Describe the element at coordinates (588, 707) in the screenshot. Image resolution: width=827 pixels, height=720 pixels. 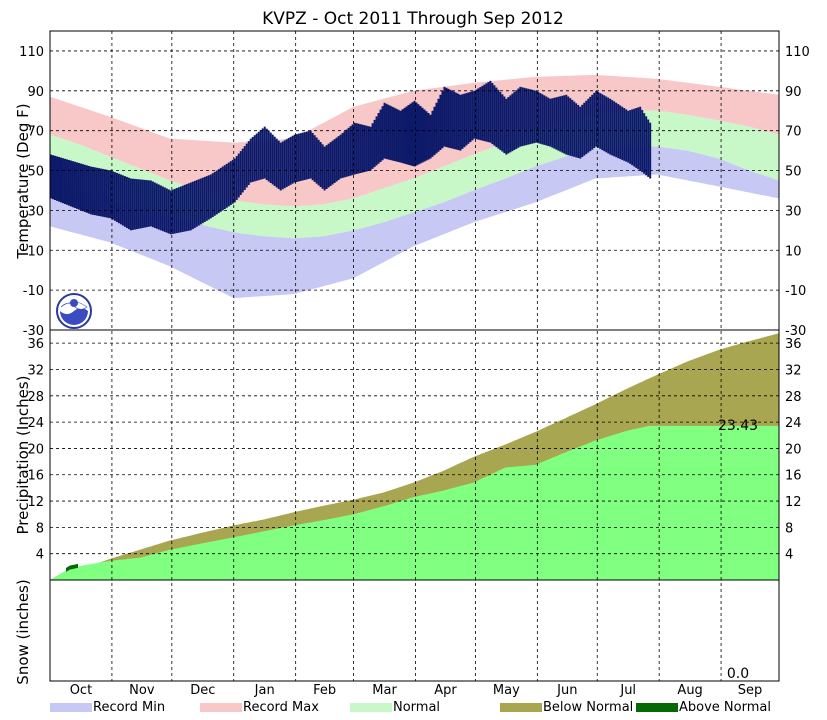
I see `legend-label: Below Normal` at that location.